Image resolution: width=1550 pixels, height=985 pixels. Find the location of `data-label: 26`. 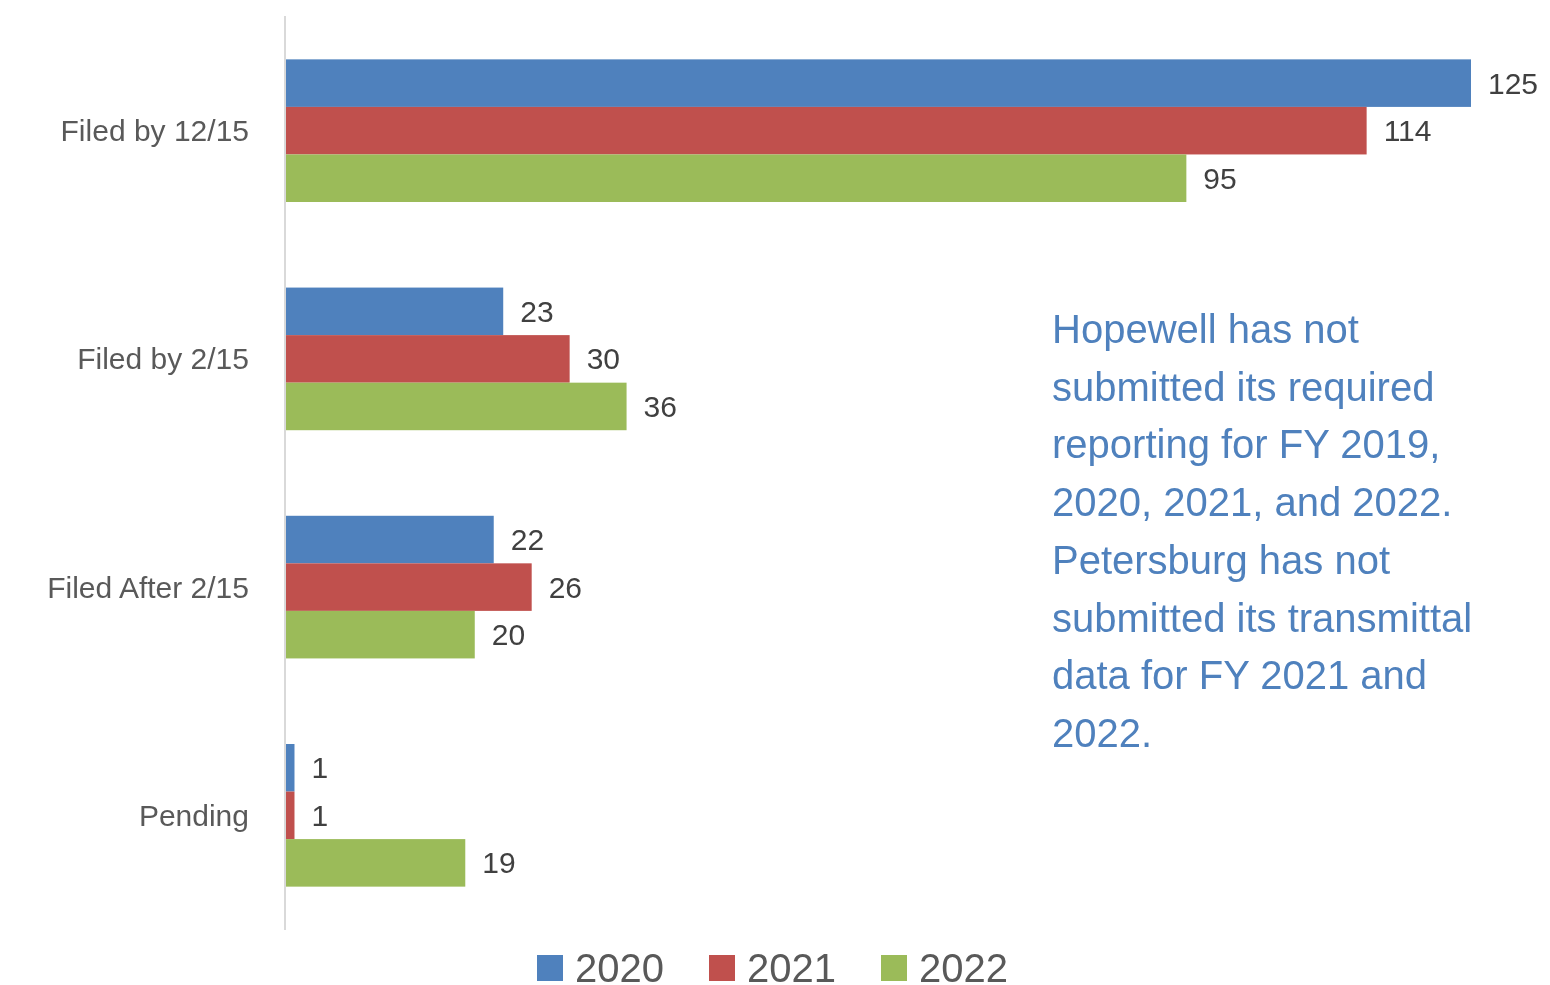

data-label: 26 is located at coordinates (565, 587).